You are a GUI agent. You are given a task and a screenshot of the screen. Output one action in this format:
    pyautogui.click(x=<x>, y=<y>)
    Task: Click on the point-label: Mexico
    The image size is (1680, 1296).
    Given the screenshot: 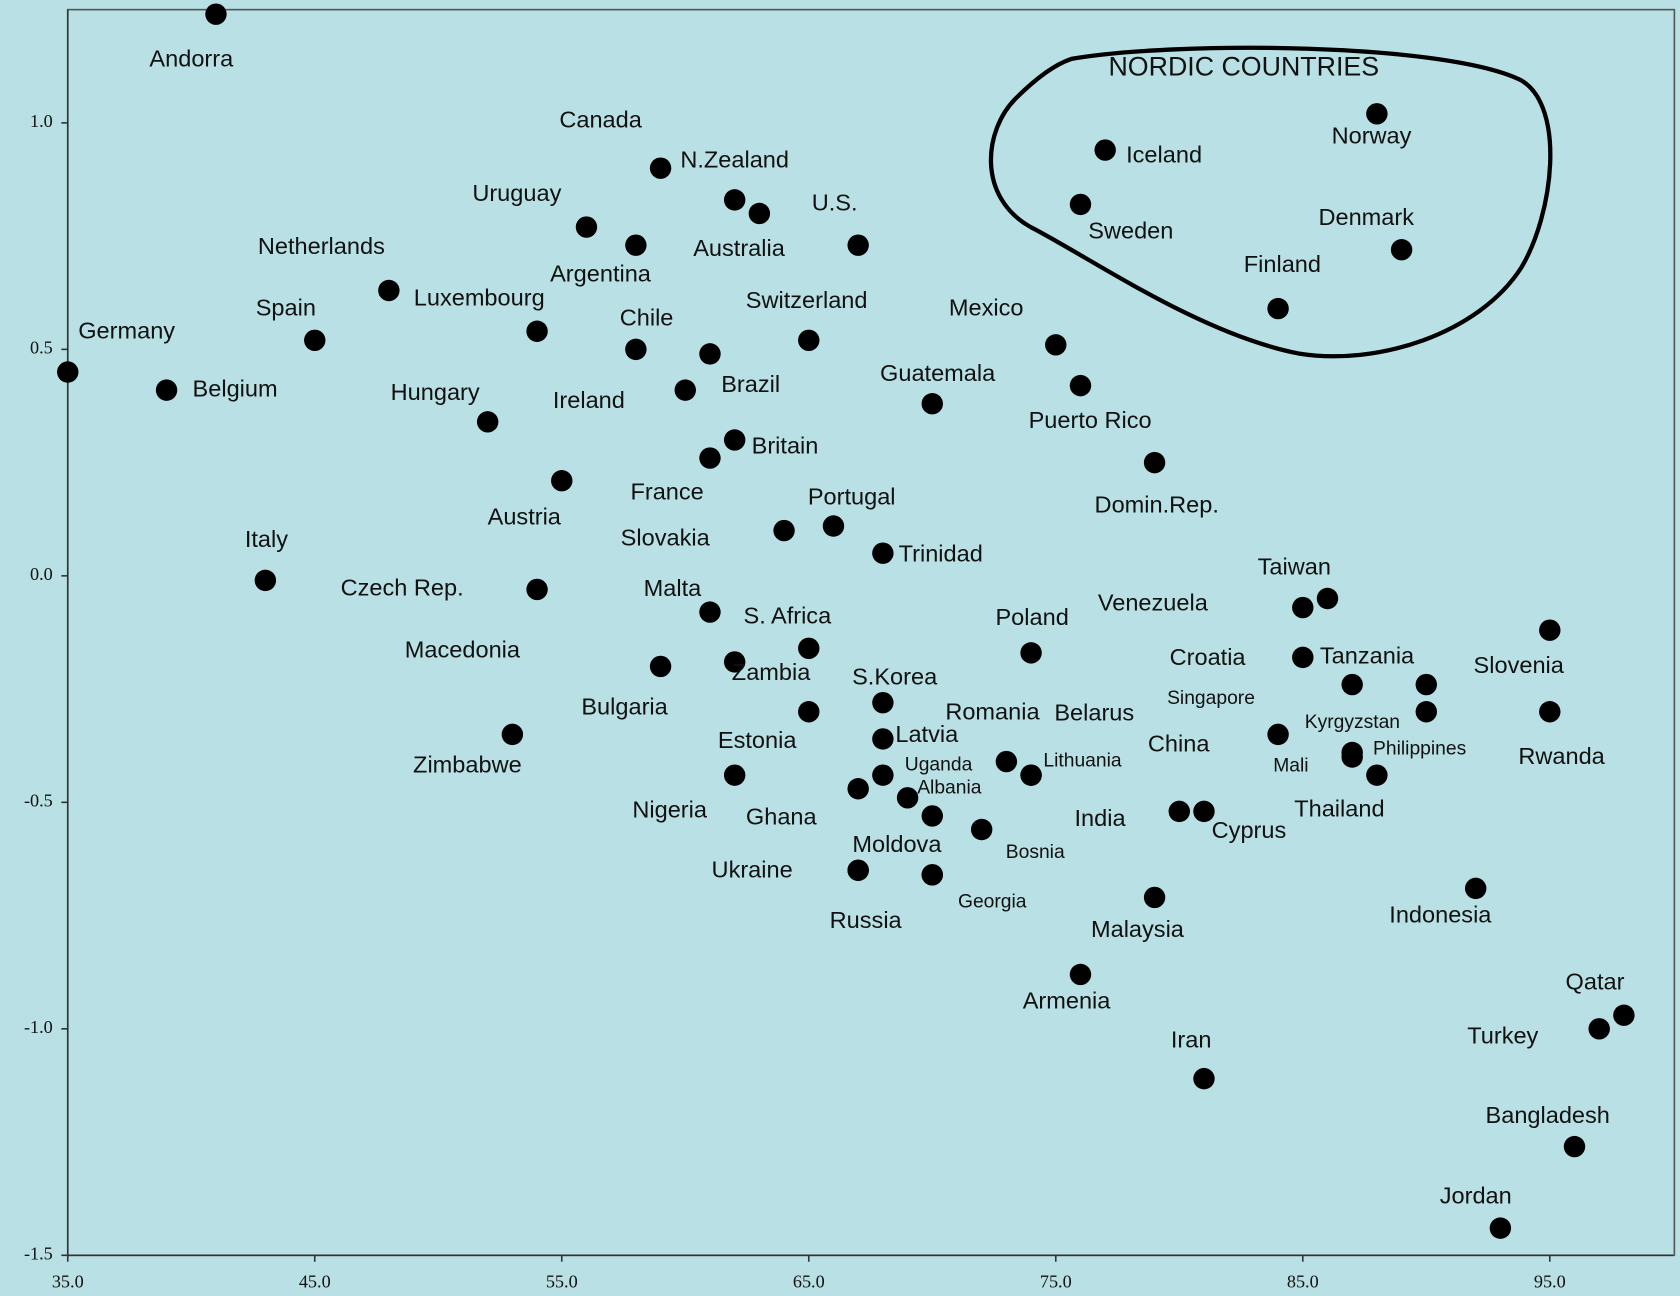 What is the action you would take?
    pyautogui.click(x=986, y=308)
    